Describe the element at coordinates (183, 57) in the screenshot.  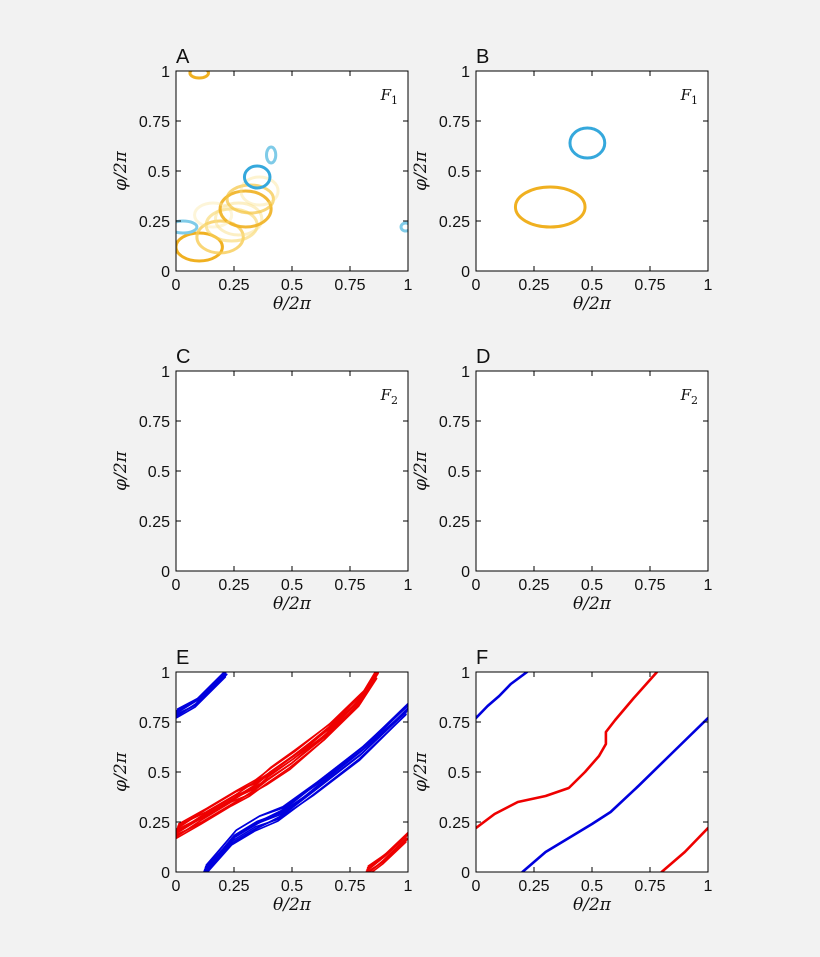
I see `panel-letter: A` at that location.